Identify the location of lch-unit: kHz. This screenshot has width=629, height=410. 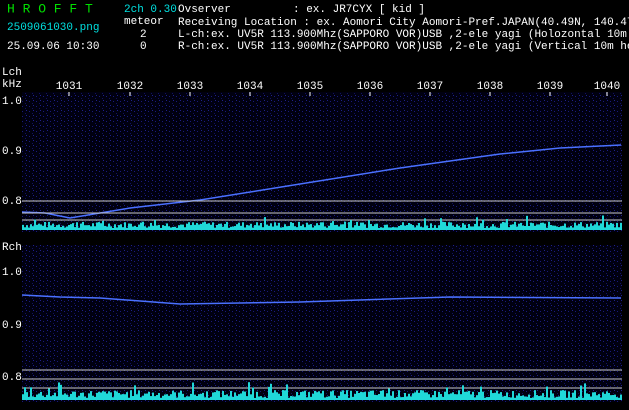
(12, 85).